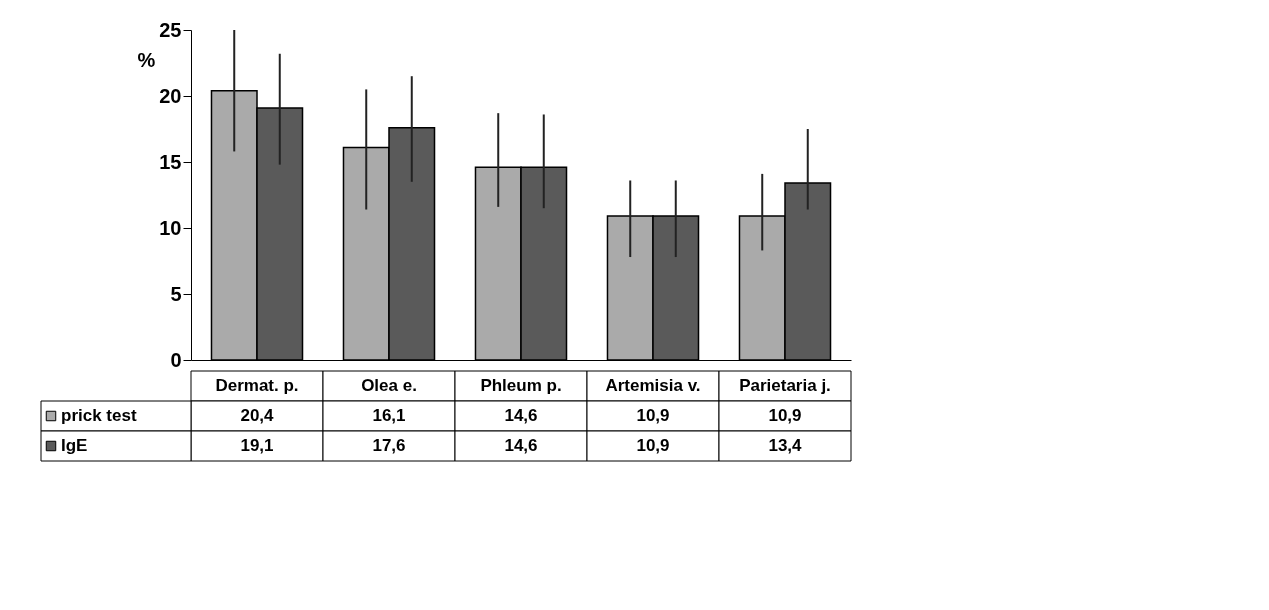  Describe the element at coordinates (257, 385) in the screenshot. I see `x-tick-label: Dermat. p.` at that location.